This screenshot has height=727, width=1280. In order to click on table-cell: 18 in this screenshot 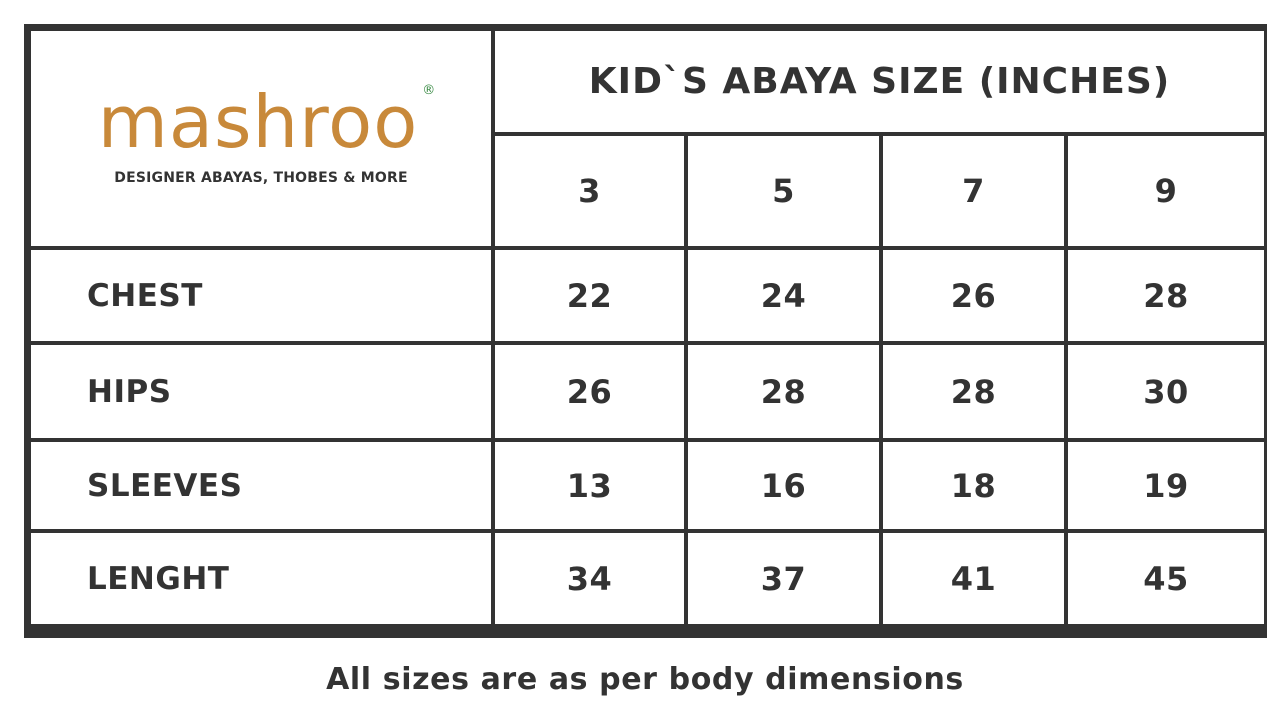, I will do `click(973, 485)`.